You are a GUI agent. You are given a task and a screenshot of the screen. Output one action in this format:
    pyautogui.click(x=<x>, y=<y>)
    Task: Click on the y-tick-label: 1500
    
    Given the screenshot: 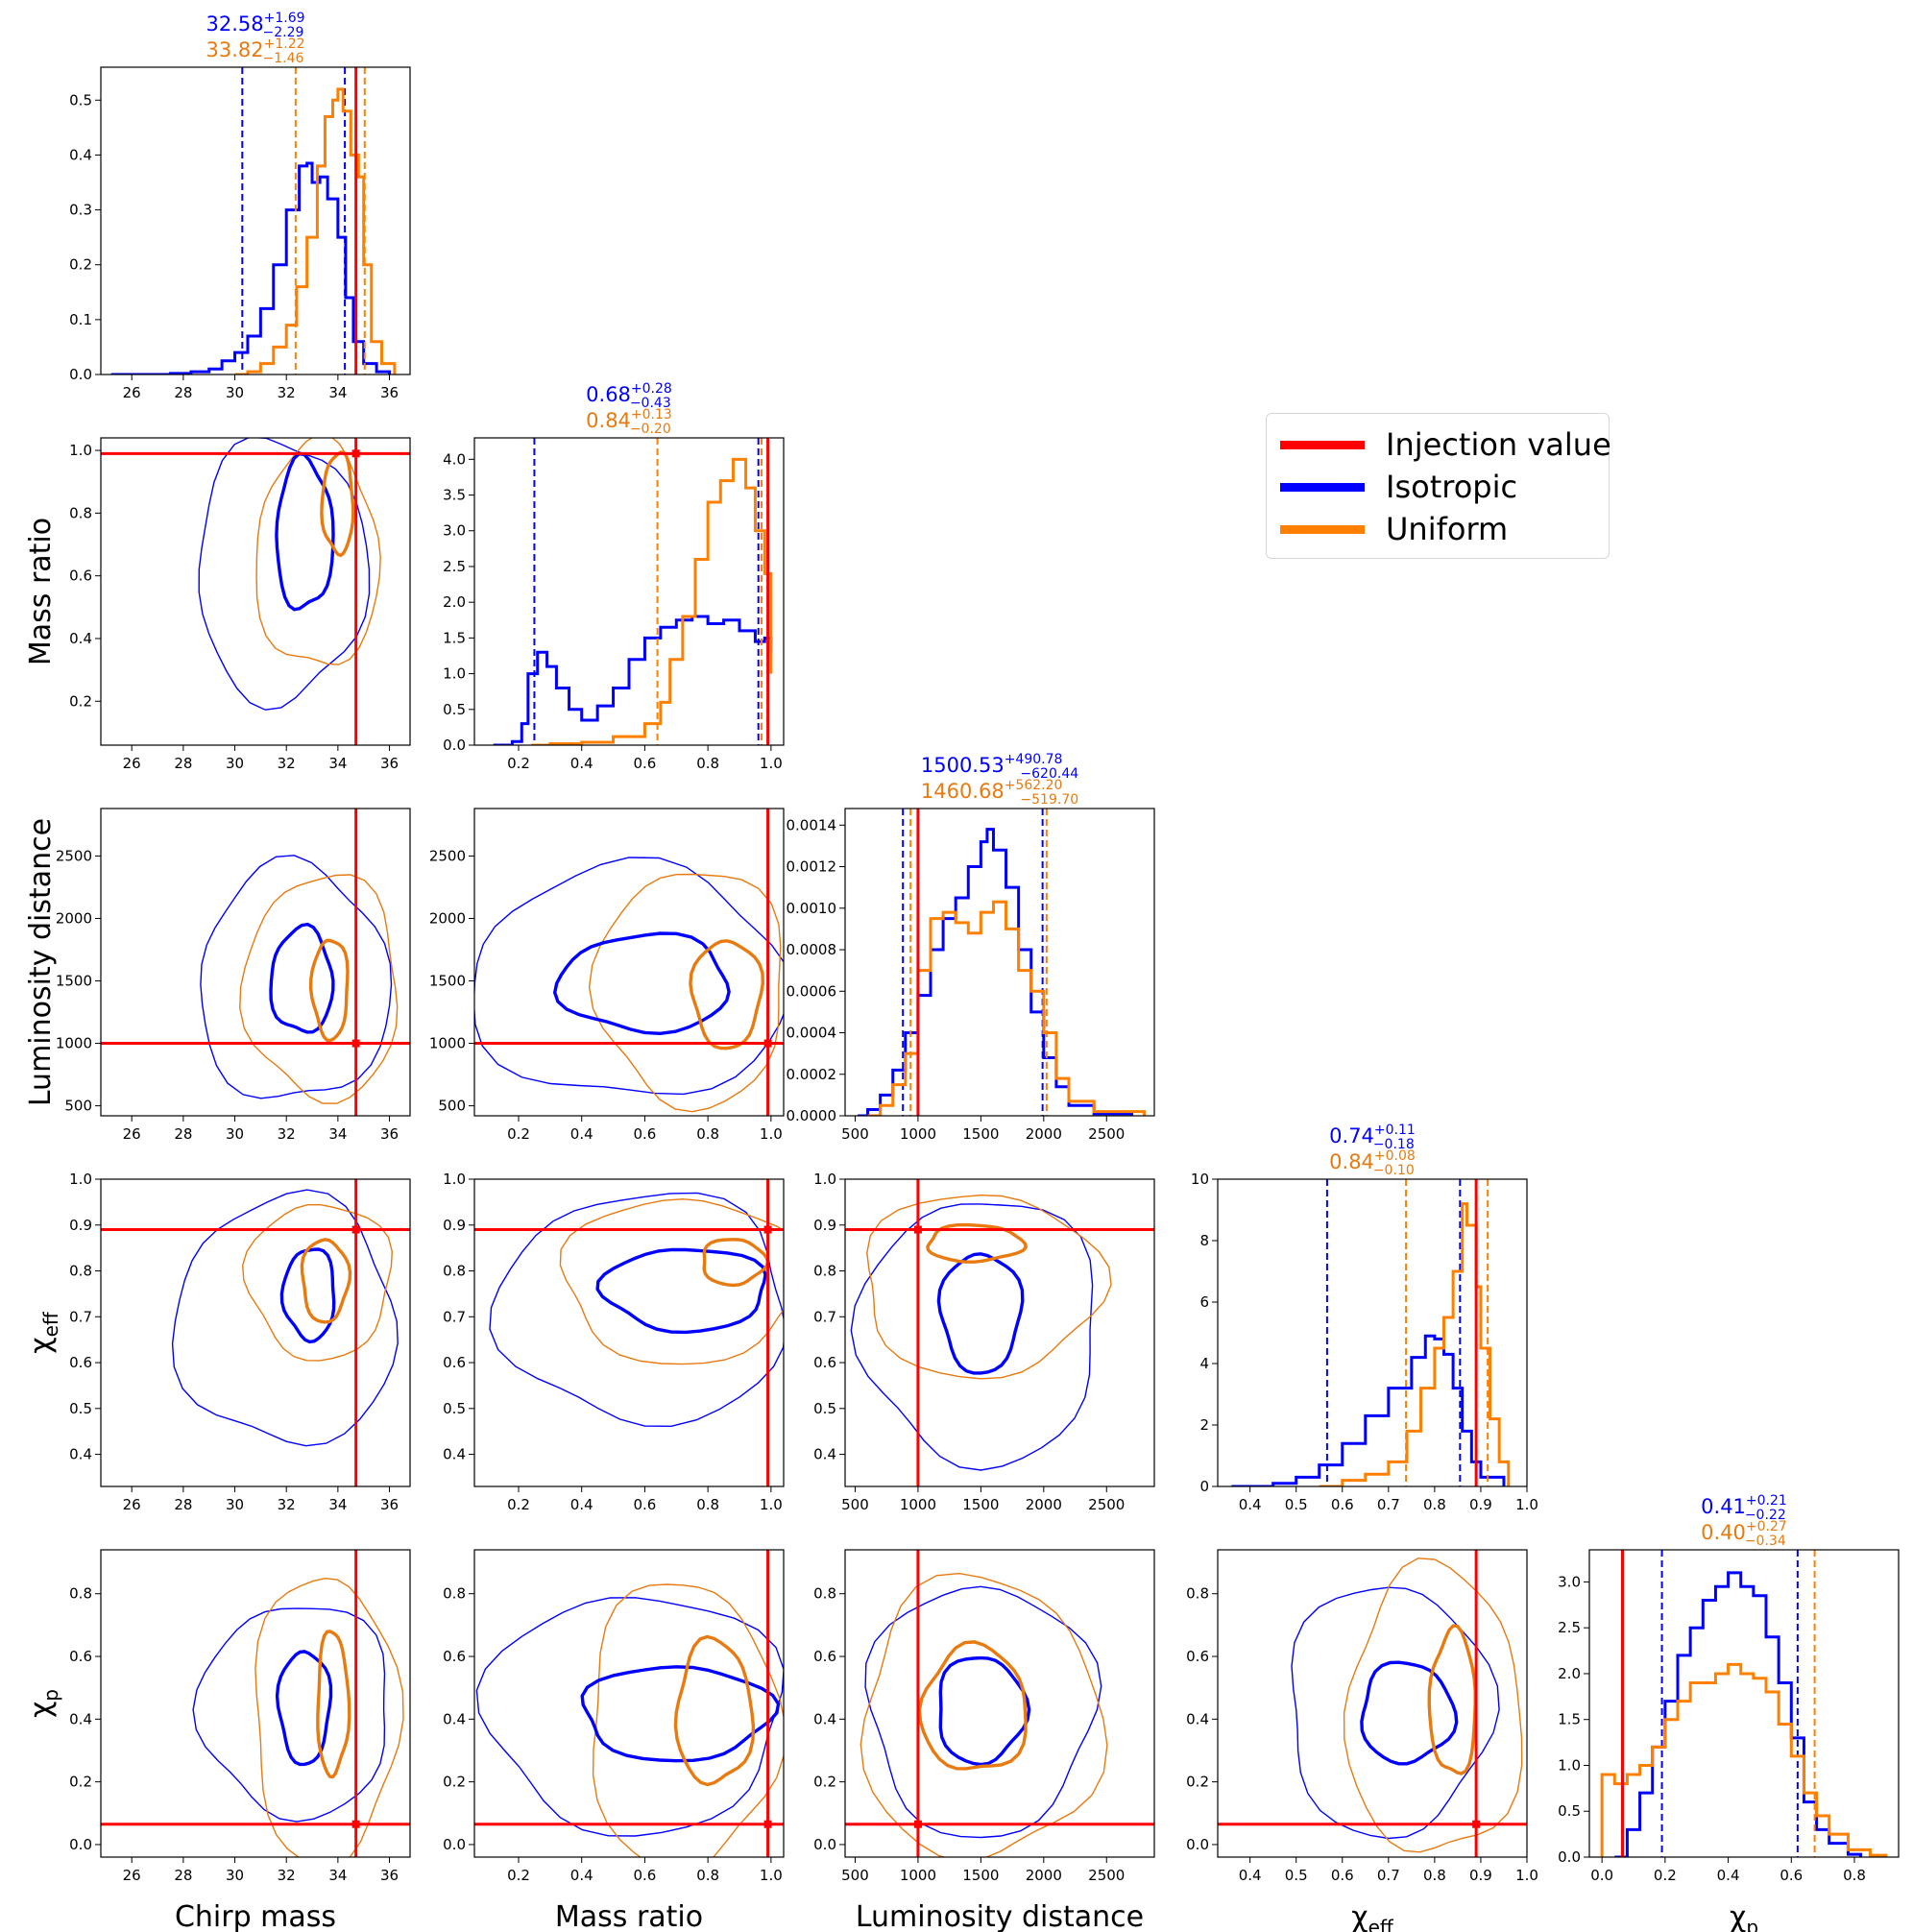 What is the action you would take?
    pyautogui.click(x=447, y=981)
    